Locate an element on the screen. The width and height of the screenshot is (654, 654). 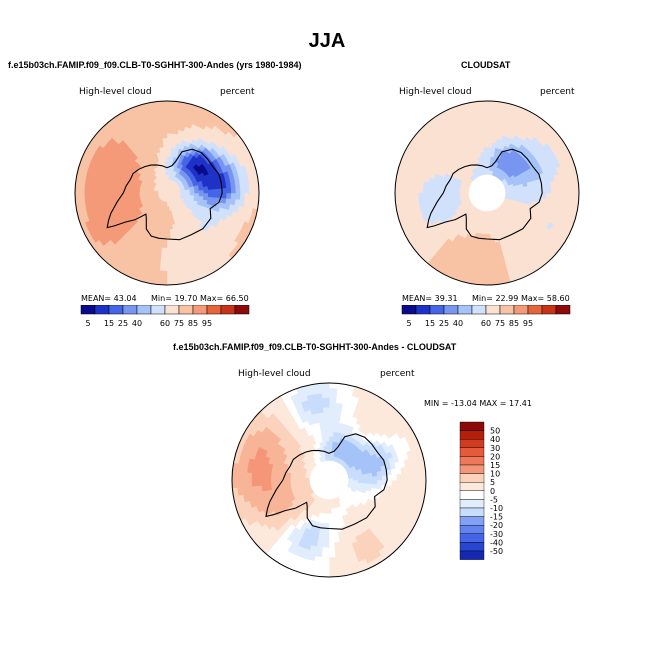
colorbar-tick-label: 25 is located at coordinates (123, 323).